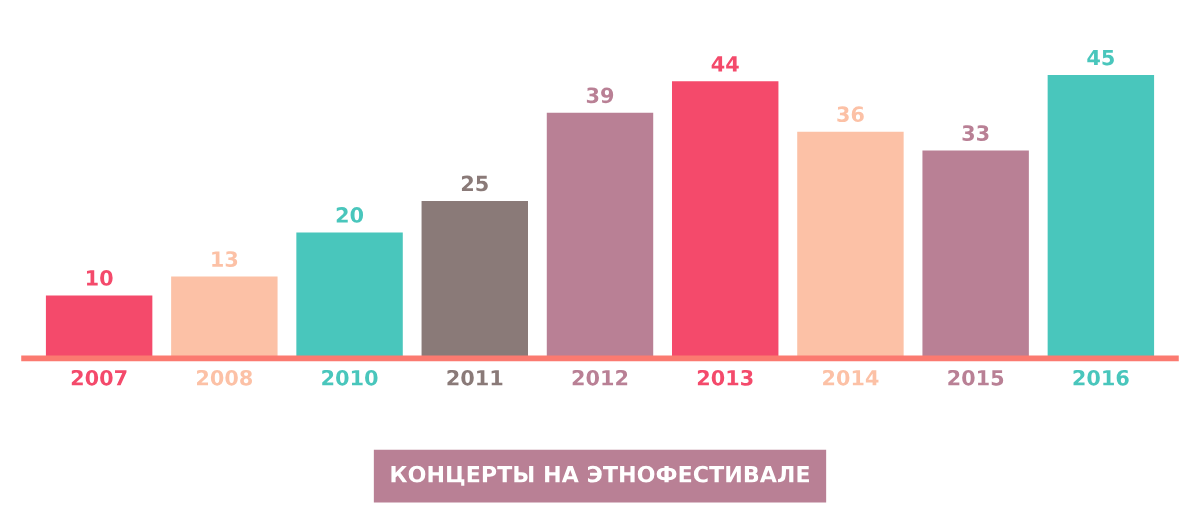 The image size is (1200, 512). What do you see at coordinates (350, 215) in the screenshot?
I see `data-label: 20` at bounding box center [350, 215].